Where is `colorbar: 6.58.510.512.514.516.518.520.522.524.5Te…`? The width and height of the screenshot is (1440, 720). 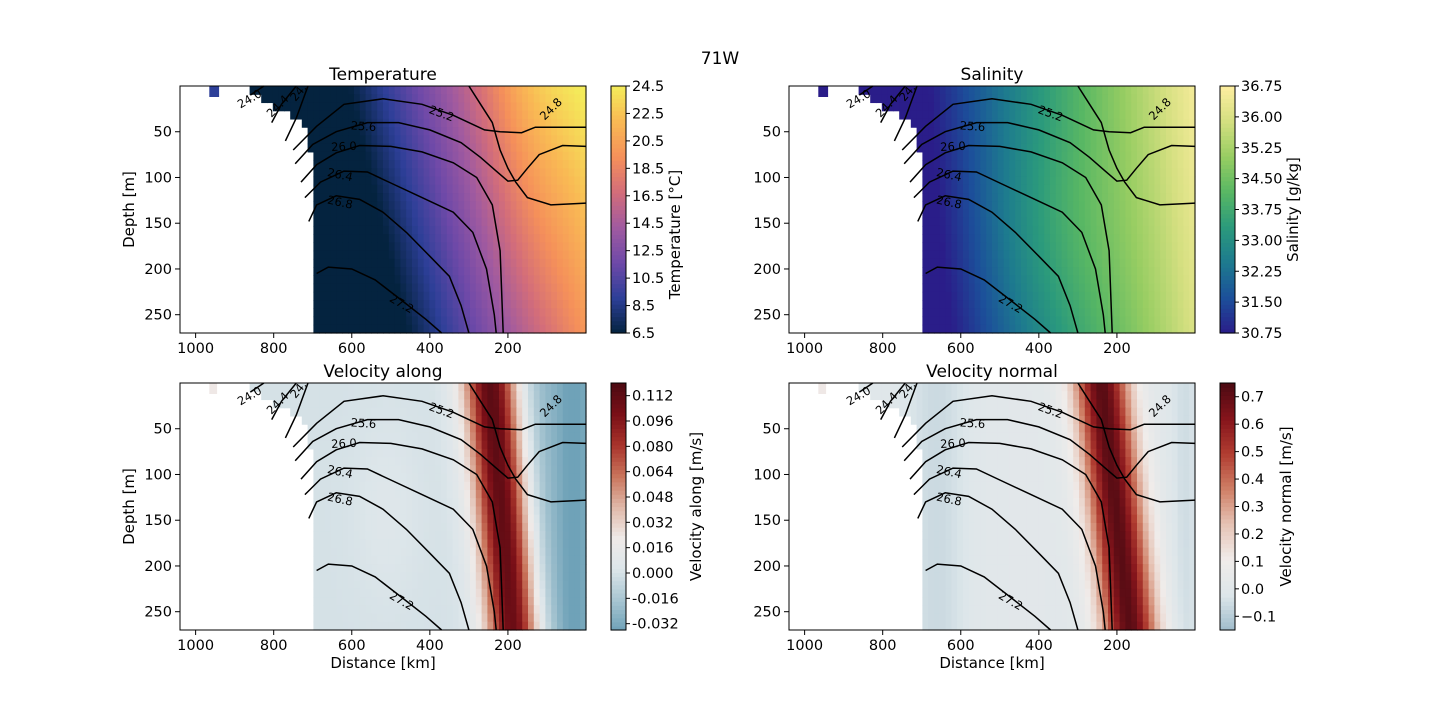
colorbar: 6.58.510.512.514.516.518.520.522.524.5Te… is located at coordinates (647, 210).